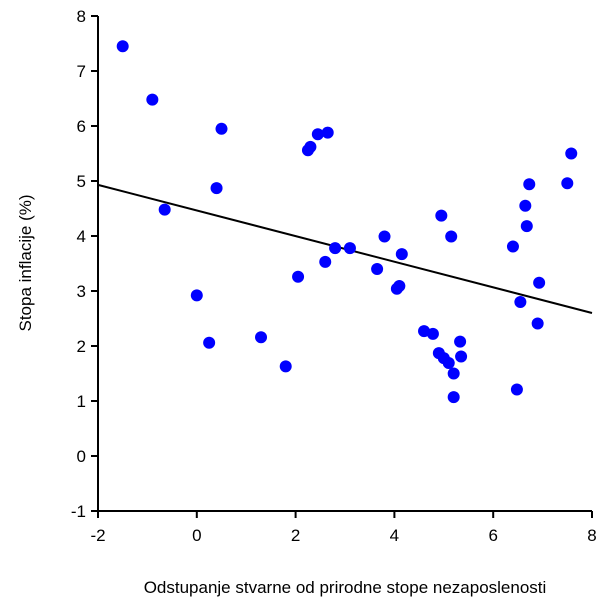 This screenshot has height=607, width=616. What do you see at coordinates (295, 535) in the screenshot?
I see `x-tick-label: 2` at bounding box center [295, 535].